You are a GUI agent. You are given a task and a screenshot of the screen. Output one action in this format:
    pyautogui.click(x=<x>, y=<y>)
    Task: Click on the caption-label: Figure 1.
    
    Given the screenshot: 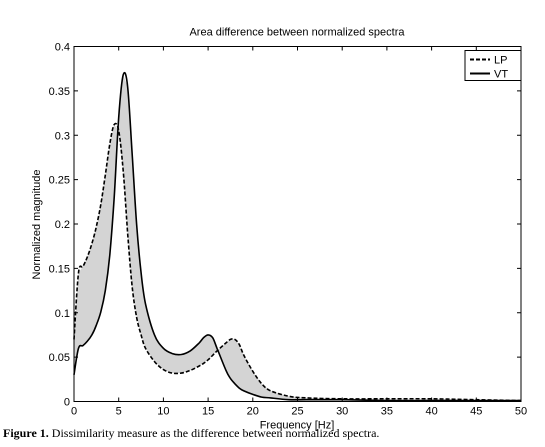 What is the action you would take?
    pyautogui.click(x=26, y=433)
    